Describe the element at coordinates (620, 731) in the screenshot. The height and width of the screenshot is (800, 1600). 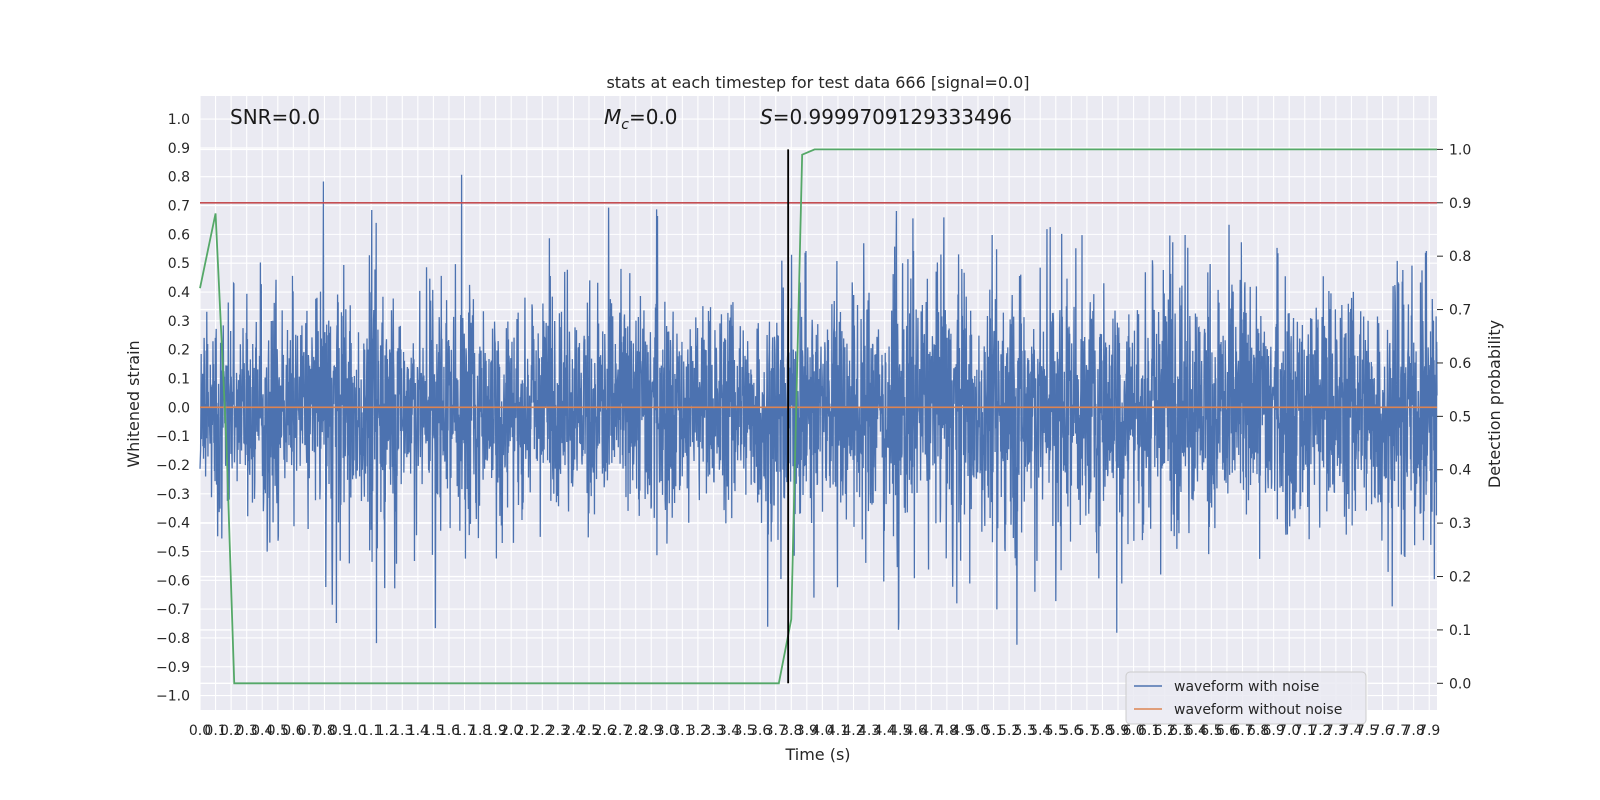
I see `x-tick-label: 2.7` at that location.